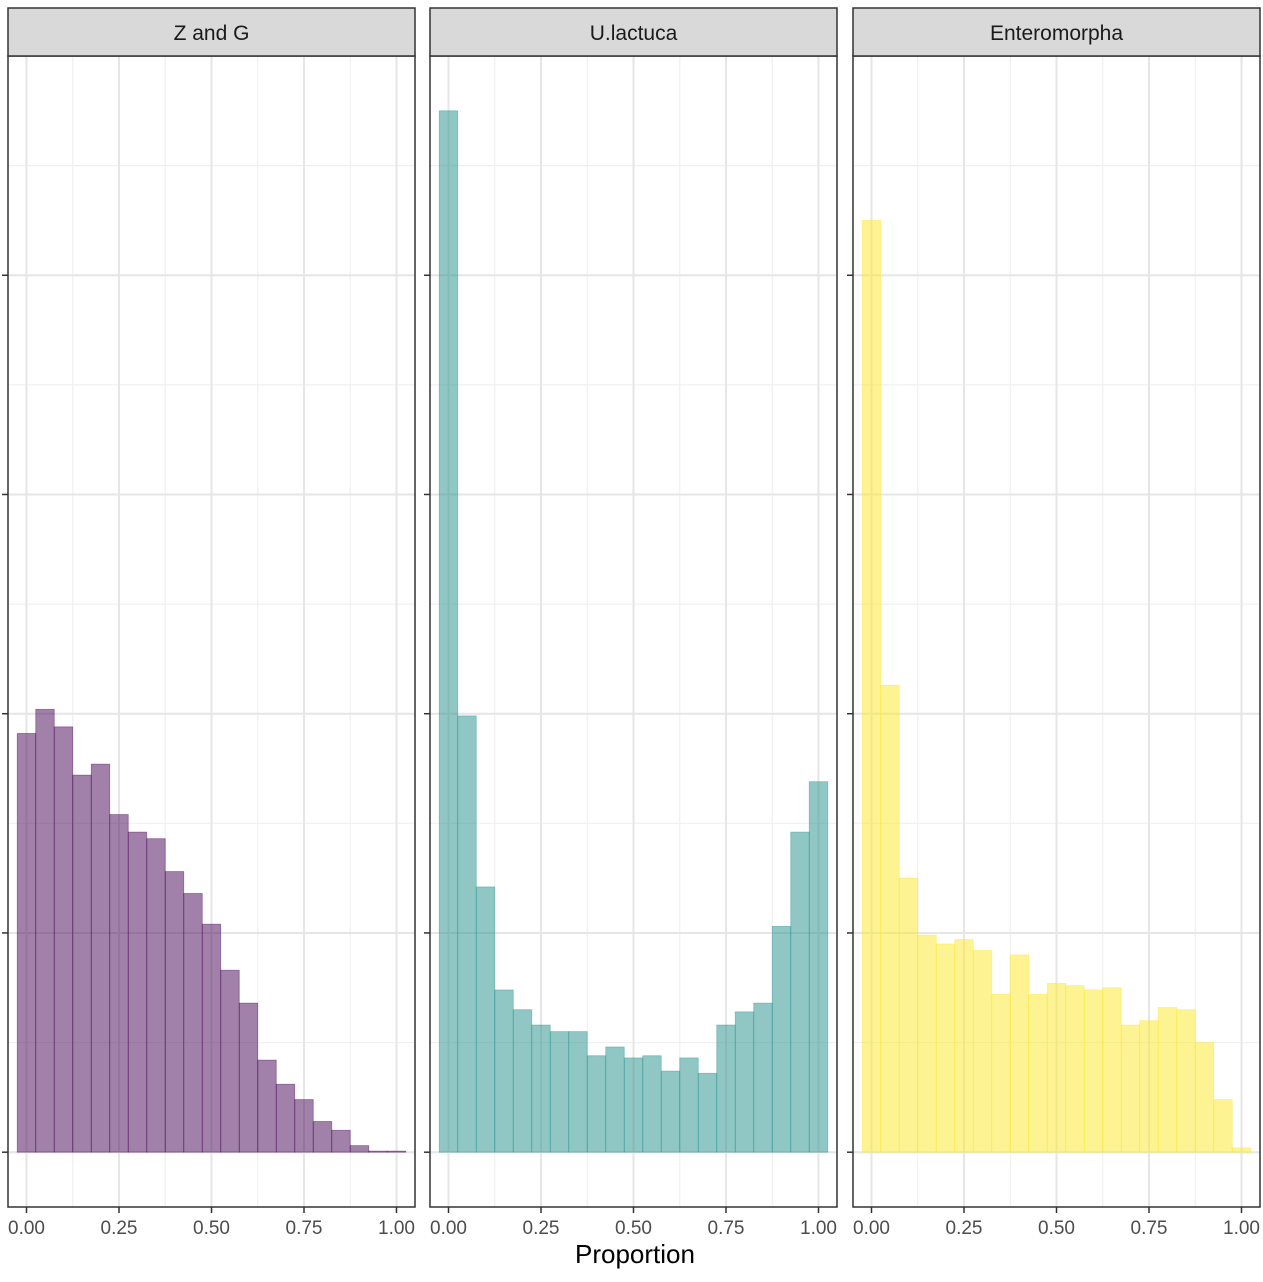 The height and width of the screenshot is (1282, 1263). I want to click on facet-strip-label: Z and G, so click(212, 33).